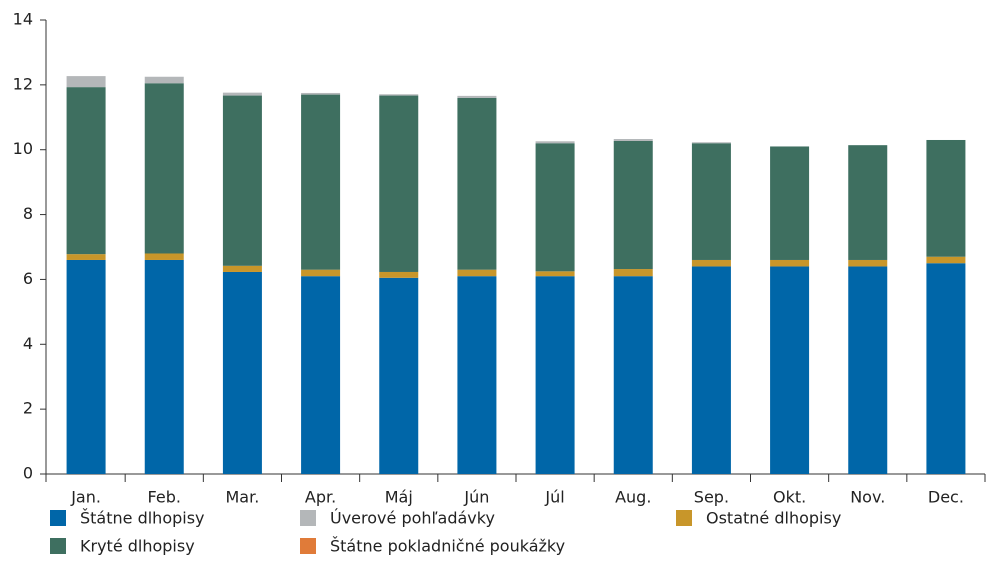  I want to click on x-tick-label: Mar., so click(243, 497).